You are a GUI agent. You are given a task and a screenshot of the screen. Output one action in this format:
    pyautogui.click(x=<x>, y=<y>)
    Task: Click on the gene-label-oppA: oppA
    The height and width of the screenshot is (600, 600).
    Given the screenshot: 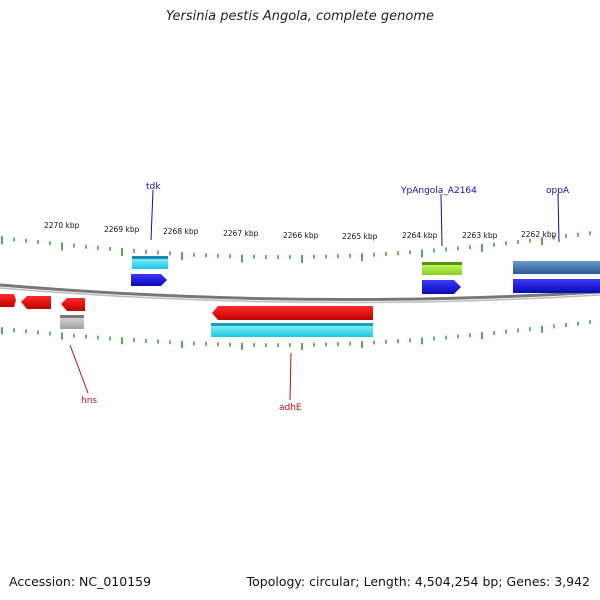 What is the action you would take?
    pyautogui.click(x=558, y=191)
    